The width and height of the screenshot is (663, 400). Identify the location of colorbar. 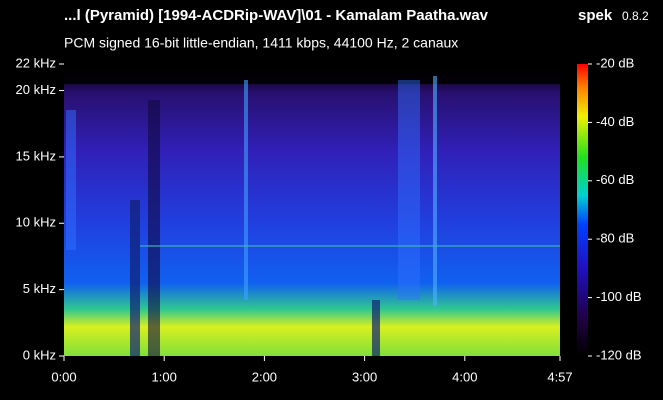
(582, 210).